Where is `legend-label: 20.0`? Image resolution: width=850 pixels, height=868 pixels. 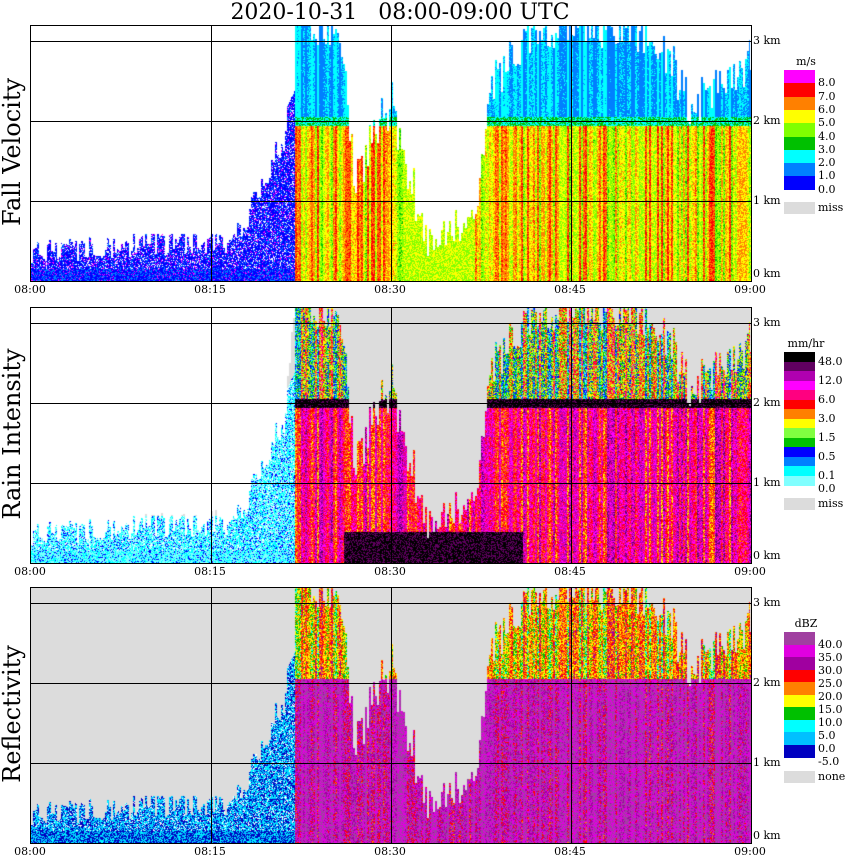
legend-label: 20.0 is located at coordinates (830, 696).